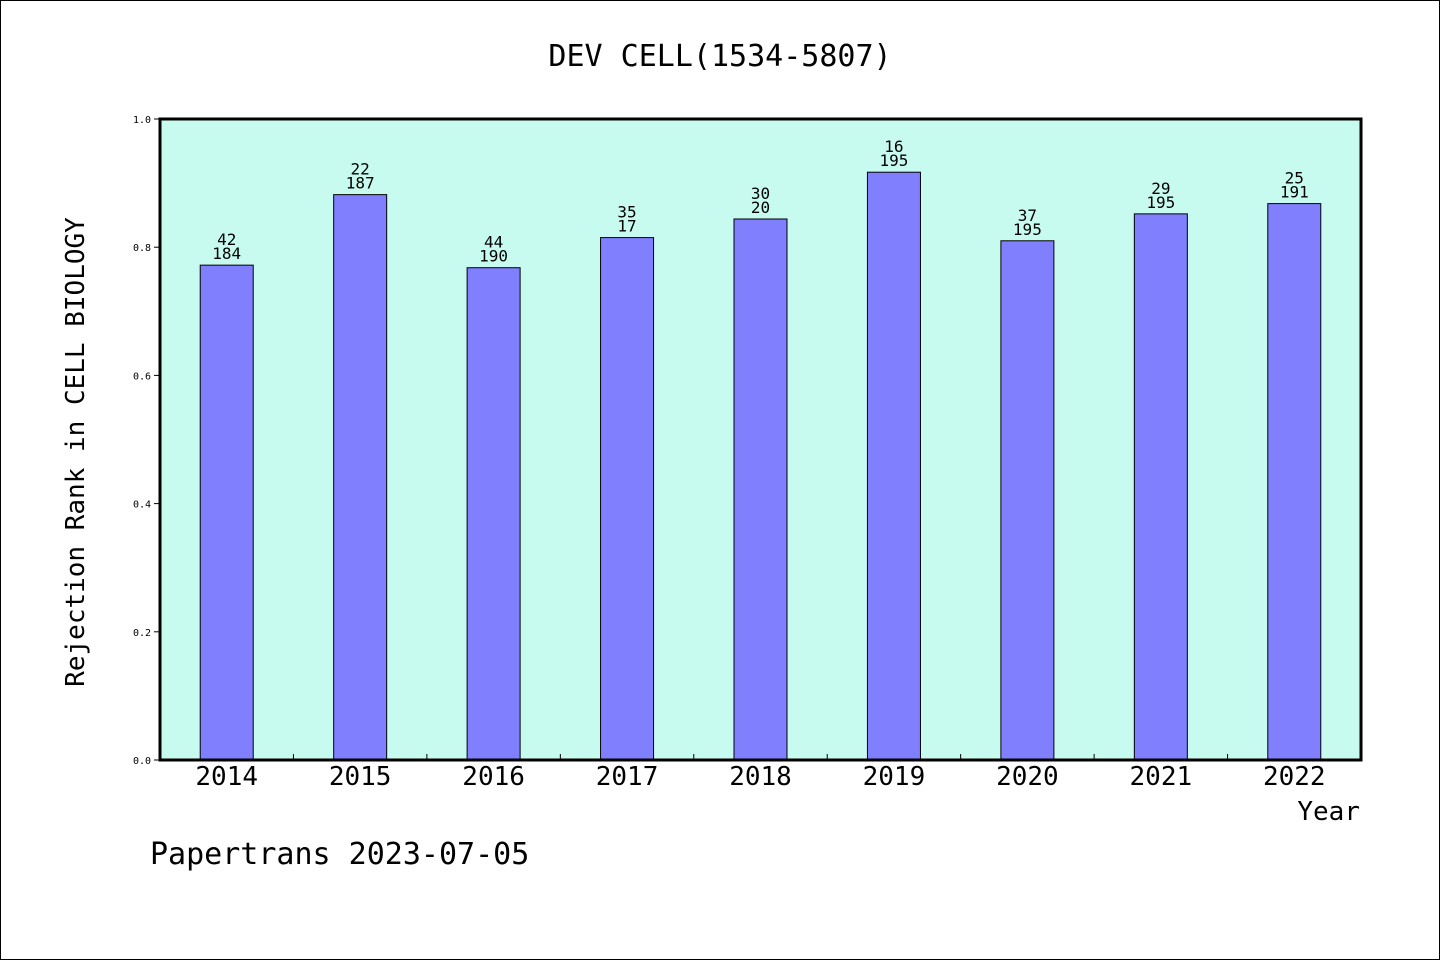 Image resolution: width=1440 pixels, height=960 pixels. What do you see at coordinates (627, 777) in the screenshot?
I see `x-tick-label-2017: 2017` at bounding box center [627, 777].